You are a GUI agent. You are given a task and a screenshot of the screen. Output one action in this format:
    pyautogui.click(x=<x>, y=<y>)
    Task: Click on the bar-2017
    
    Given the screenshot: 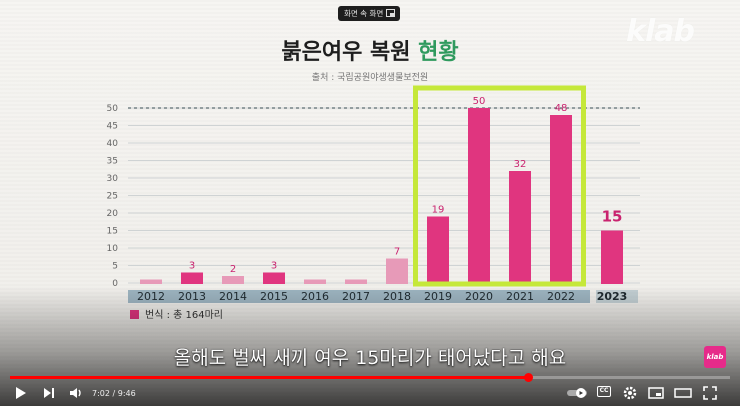 What is the action you would take?
    pyautogui.click(x=356, y=281)
    